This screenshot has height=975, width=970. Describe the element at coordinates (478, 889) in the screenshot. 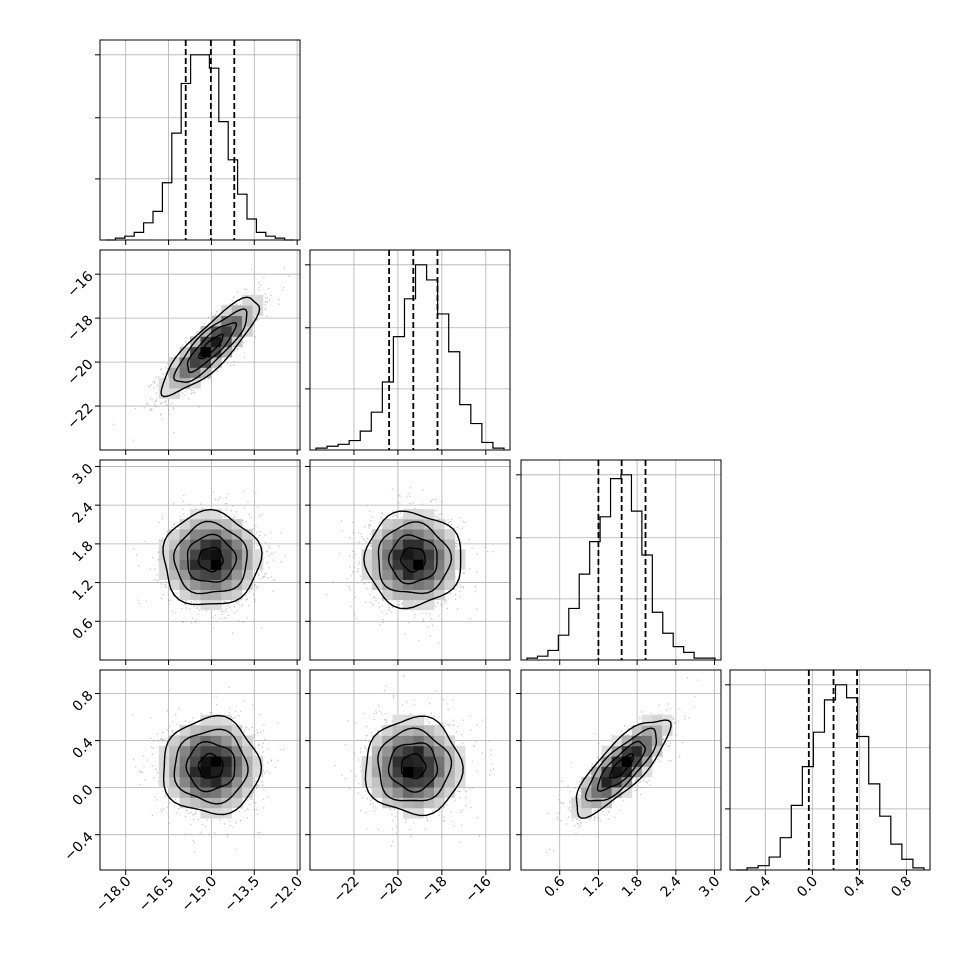

I see `x-tick-label: −16` at that location.